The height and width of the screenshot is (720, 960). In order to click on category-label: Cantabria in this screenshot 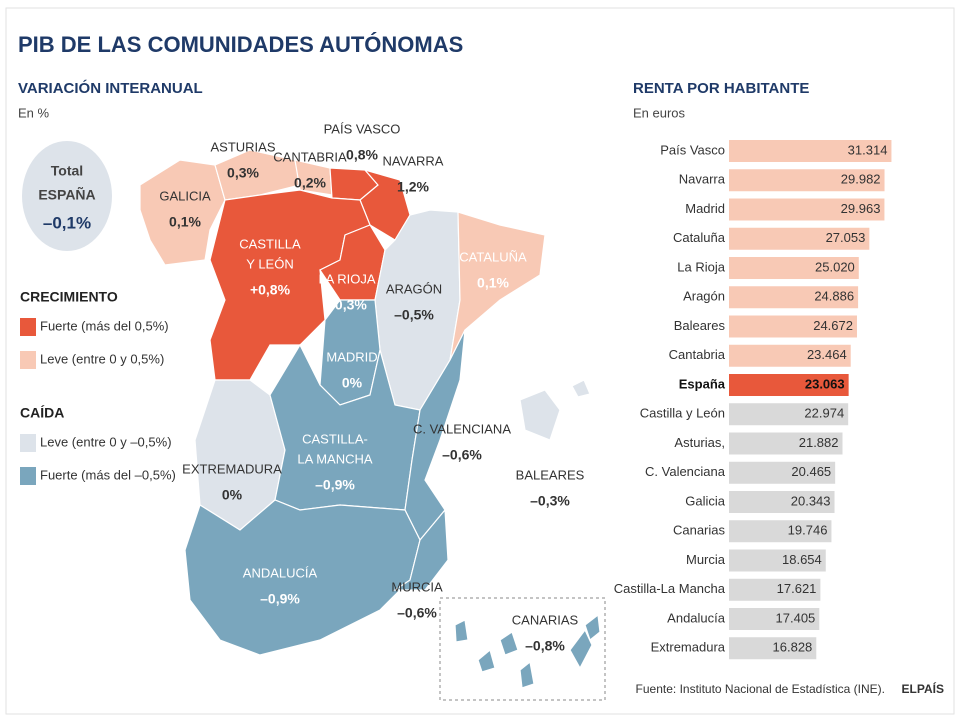, I will do `click(697, 354)`.